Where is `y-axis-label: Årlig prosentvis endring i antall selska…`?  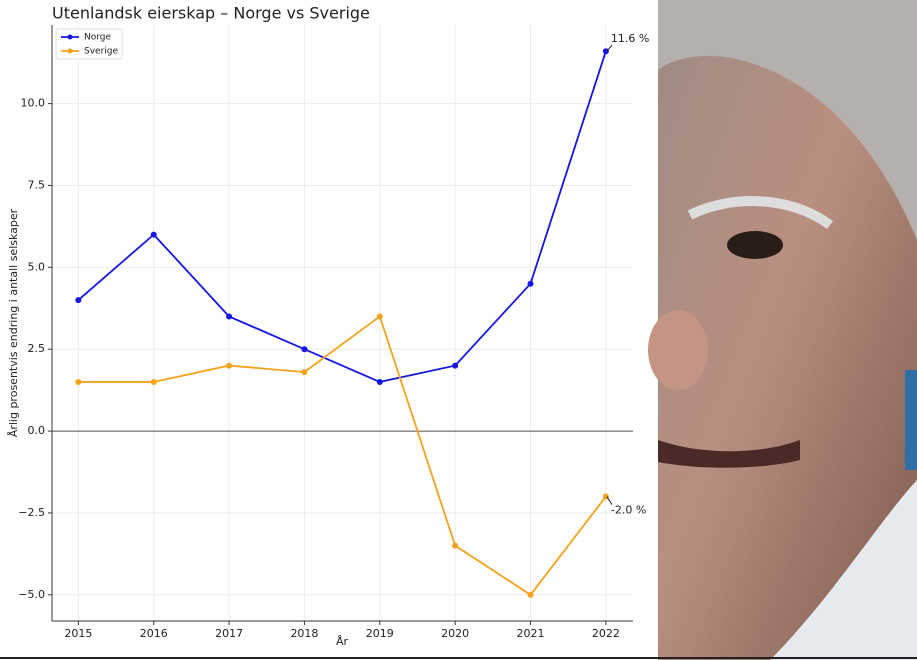 y-axis-label: Årlig prosentvis endring i antall selska… is located at coordinates (13, 322).